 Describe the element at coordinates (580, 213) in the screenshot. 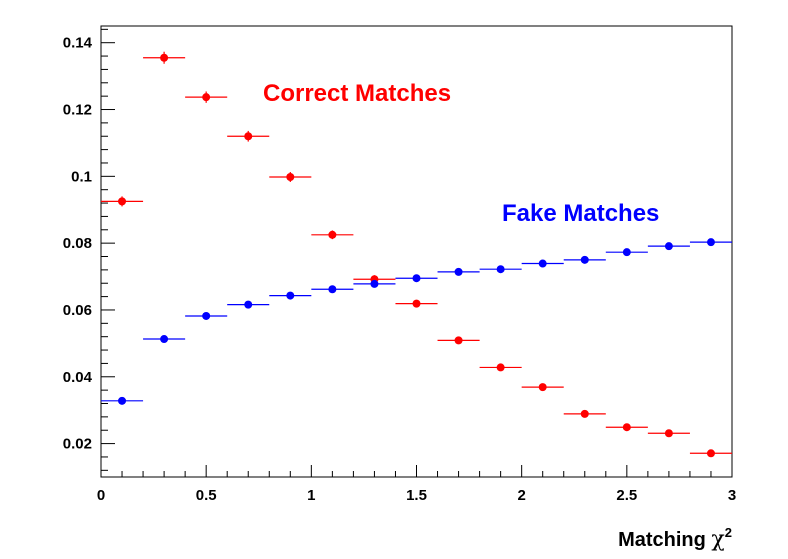

I see `series-label-fake-matches: Fake Matches` at that location.